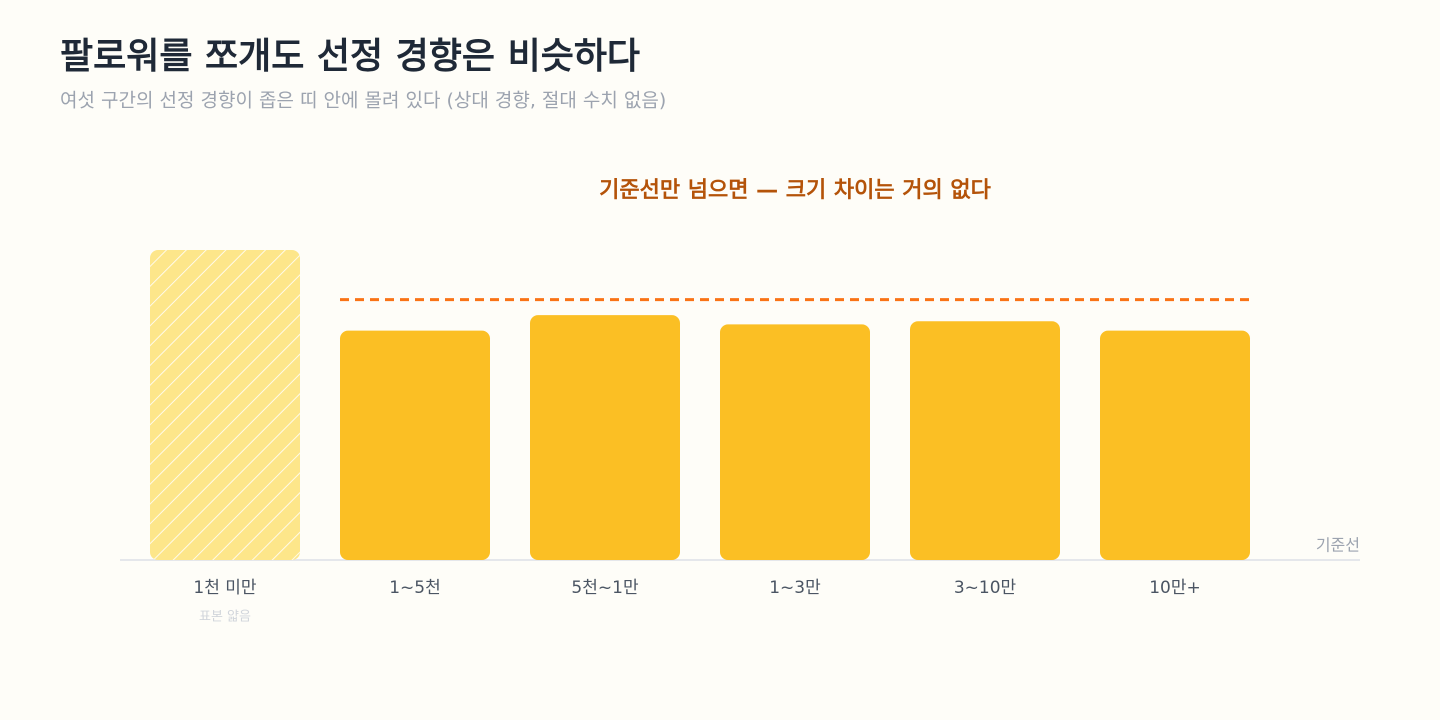 The height and width of the screenshot is (720, 1440). I want to click on chart-title: 팔로워를 쪼개도 선정 경향은 비슷하다, so click(350, 56).